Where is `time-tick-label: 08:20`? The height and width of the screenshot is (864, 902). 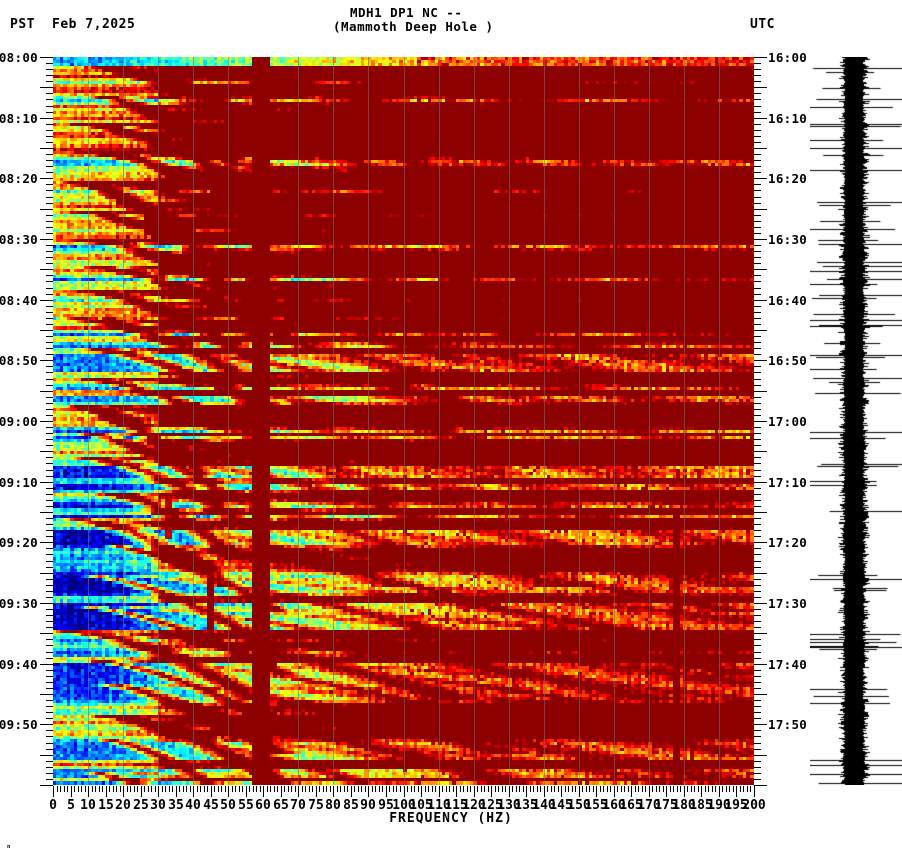
time-tick-label: 08:20 is located at coordinates (19, 178).